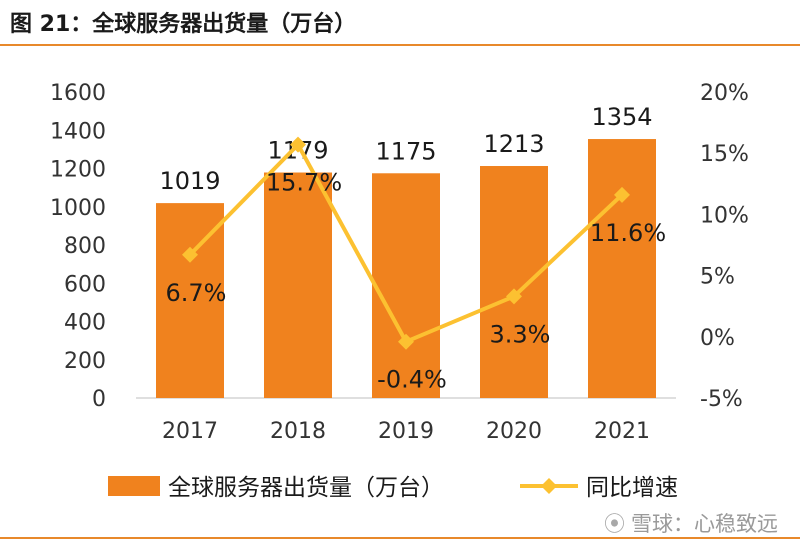 The image size is (800, 548). What do you see at coordinates (724, 93) in the screenshot?
I see `y-right-tick-label: 20%` at bounding box center [724, 93].